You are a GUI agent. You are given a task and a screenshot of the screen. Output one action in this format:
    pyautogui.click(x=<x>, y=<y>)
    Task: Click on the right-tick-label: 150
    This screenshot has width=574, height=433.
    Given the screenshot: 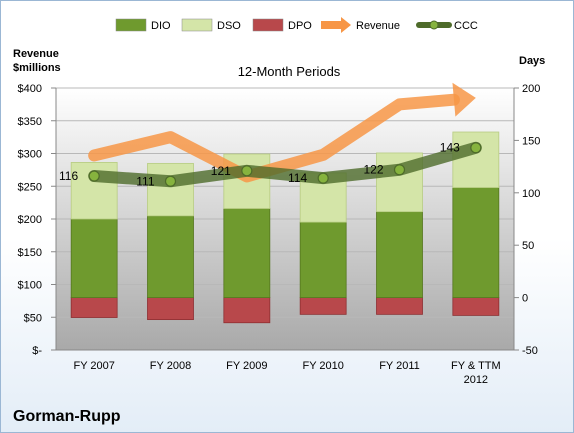 What is the action you would take?
    pyautogui.click(x=531, y=141)
    